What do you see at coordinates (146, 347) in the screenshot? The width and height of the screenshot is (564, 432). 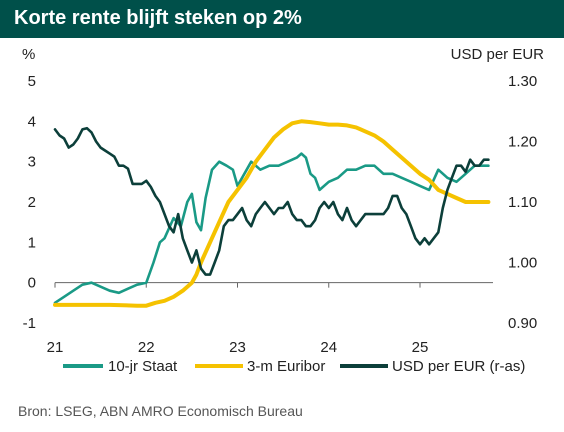 I see `x-tick-label: 22` at bounding box center [146, 347].